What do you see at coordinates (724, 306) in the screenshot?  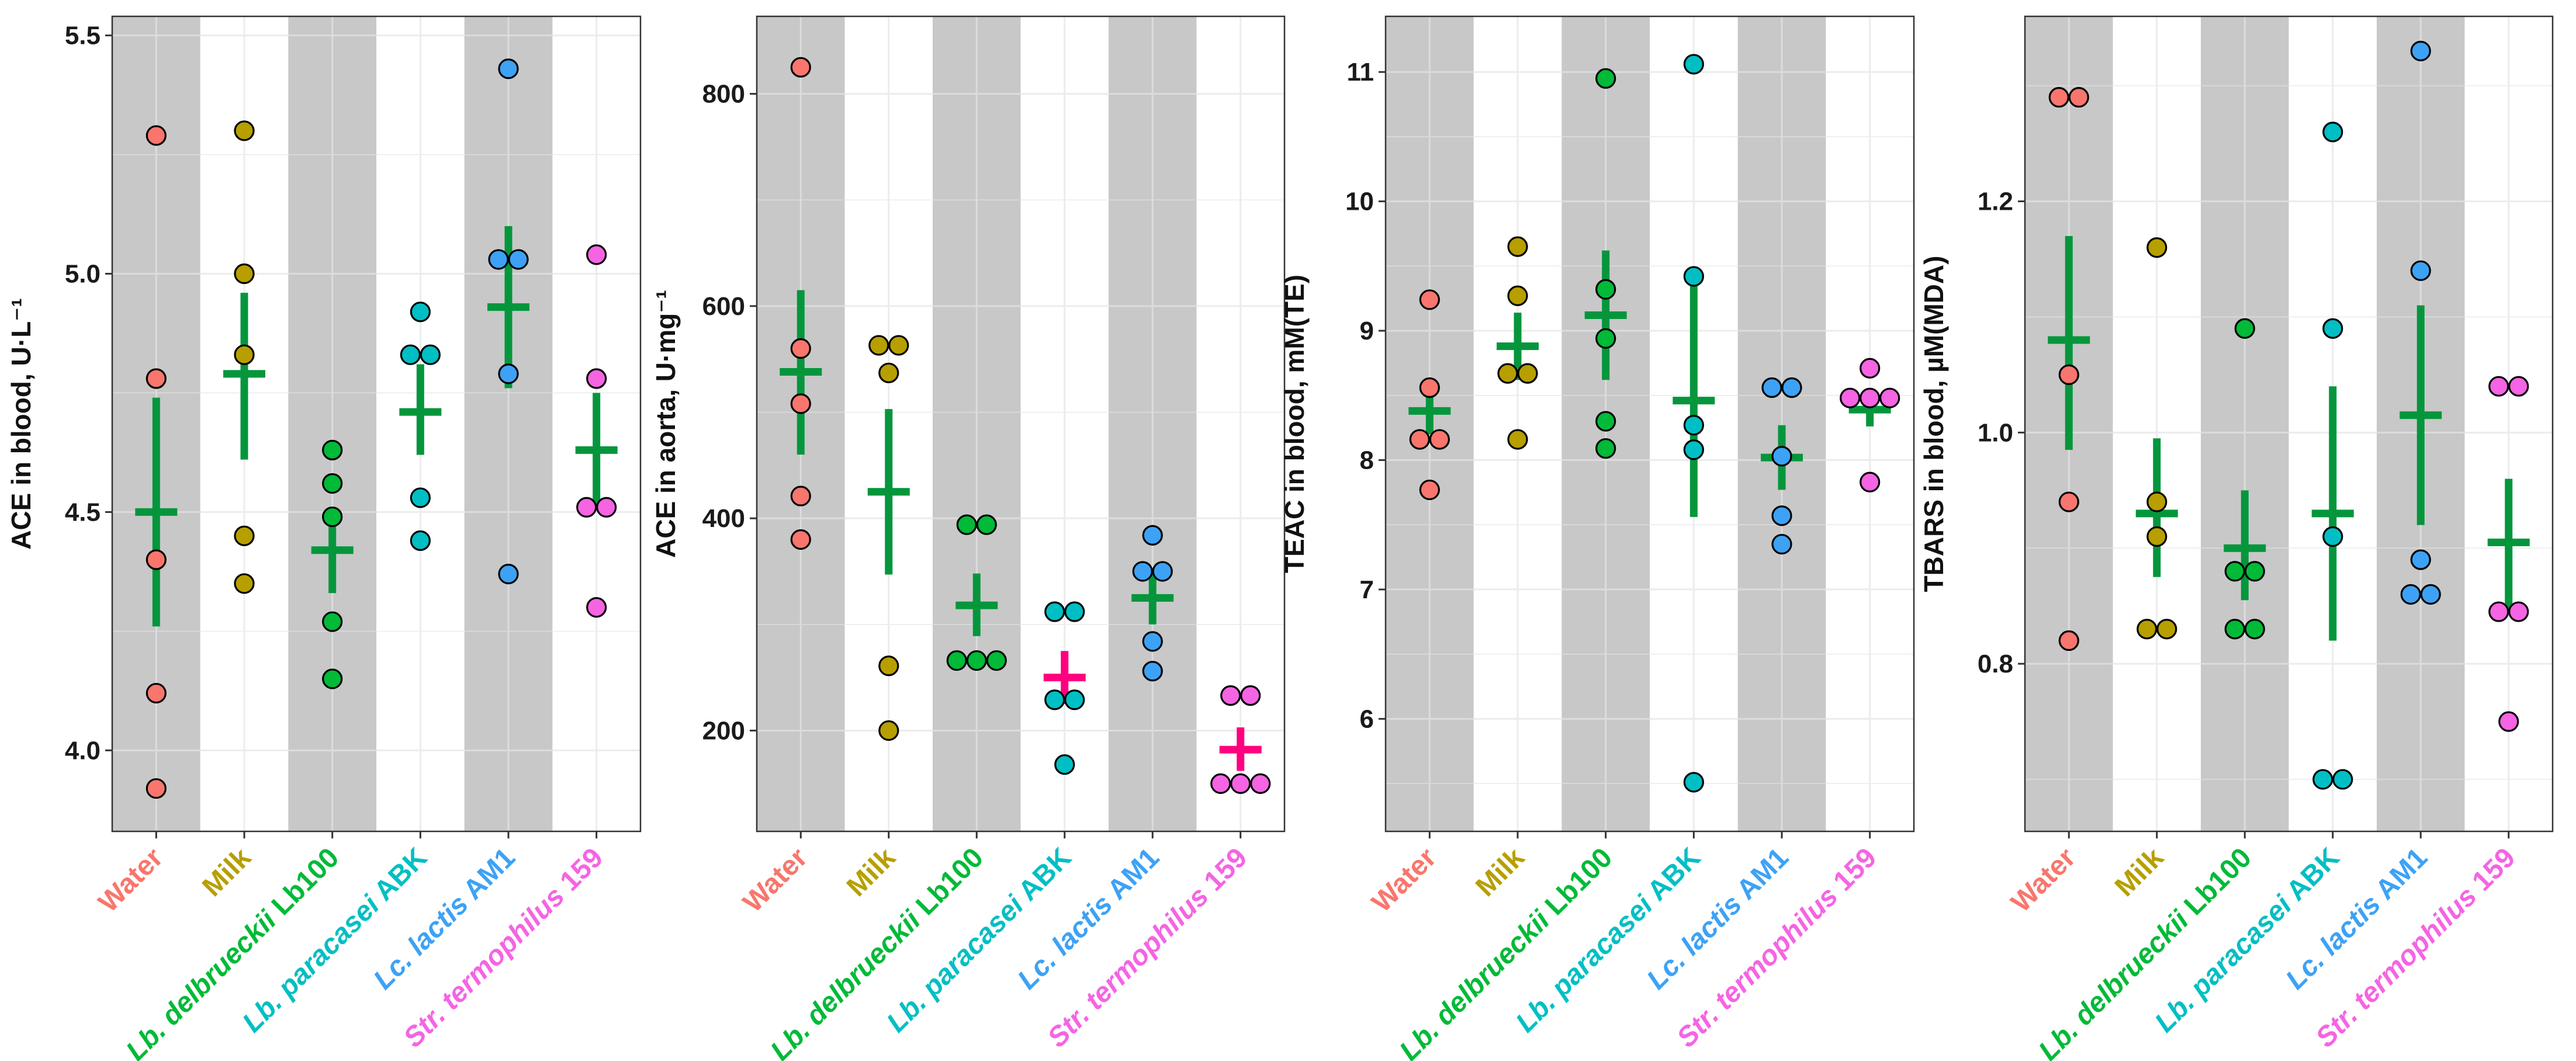 I see `y-tick-label: 600` at bounding box center [724, 306].